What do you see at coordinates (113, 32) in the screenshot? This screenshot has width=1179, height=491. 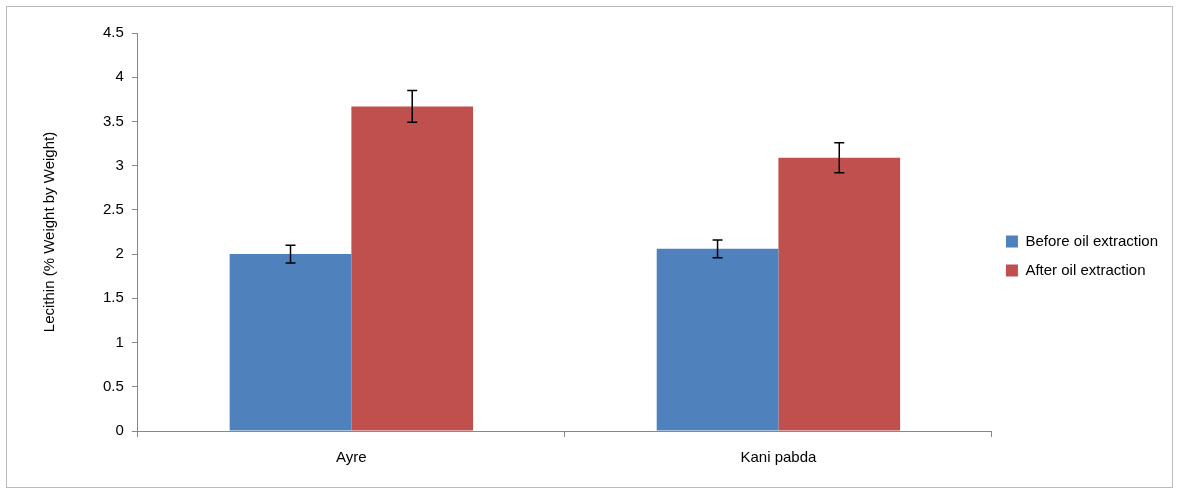 I see `y-tick-label: 4.5` at bounding box center [113, 32].